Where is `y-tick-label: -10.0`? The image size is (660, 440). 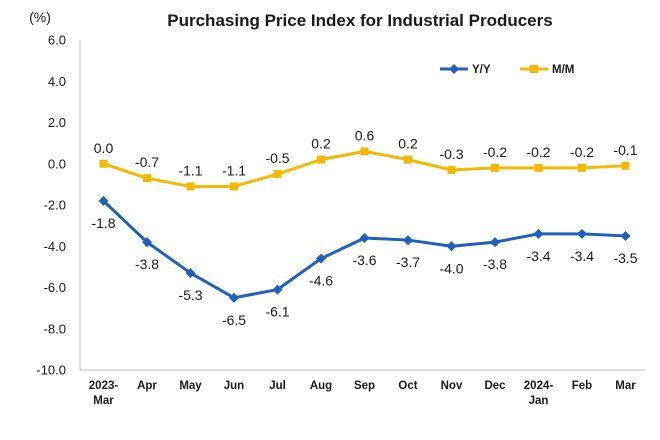
y-tick-label: -10.0 is located at coordinates (51, 370).